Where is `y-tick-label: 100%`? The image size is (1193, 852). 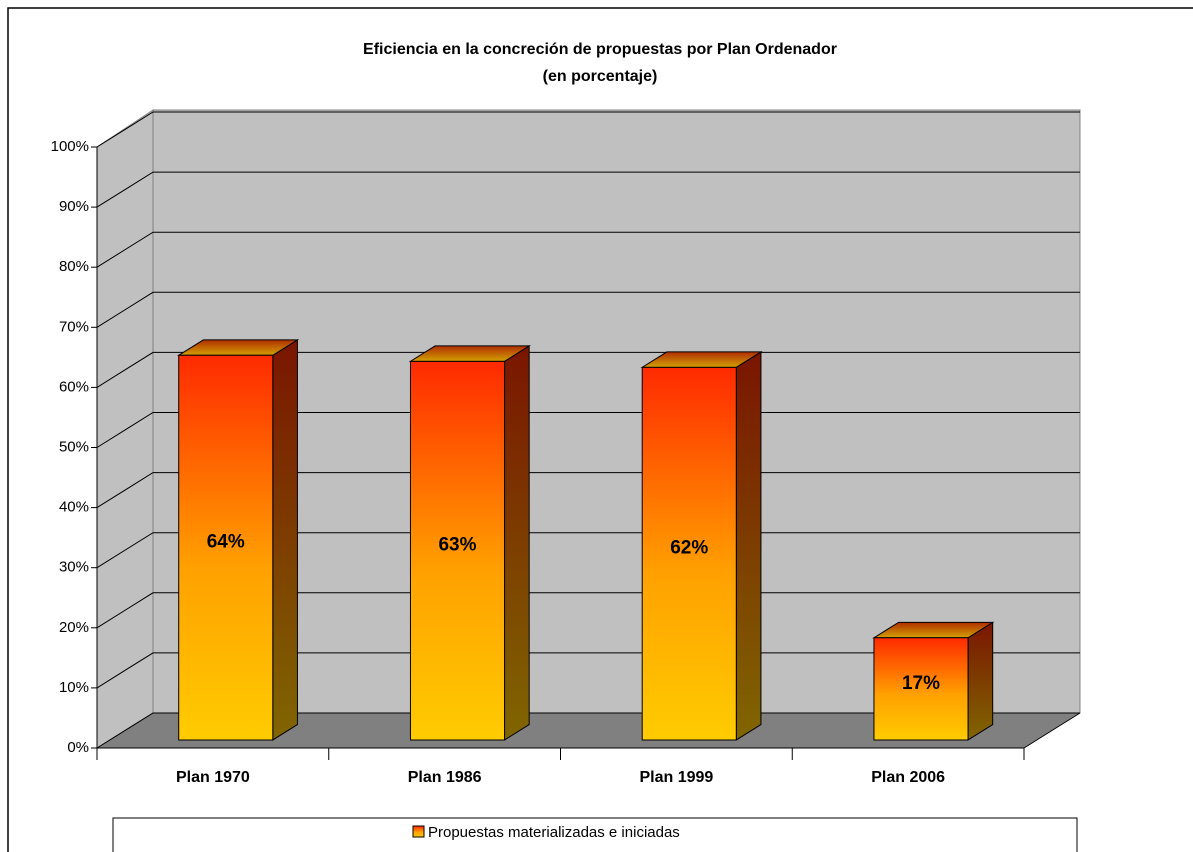 y-tick-label: 100% is located at coordinates (70, 146).